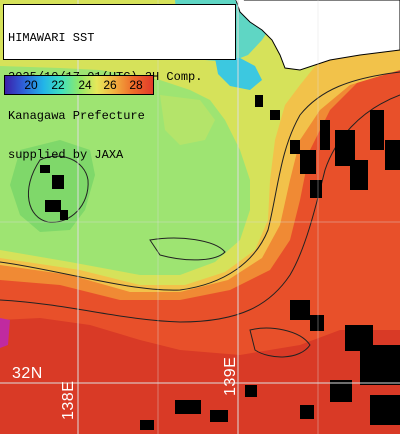 The width and height of the screenshot is (400, 434). I want to click on longitude-label-138e: 138E, so click(68, 400).